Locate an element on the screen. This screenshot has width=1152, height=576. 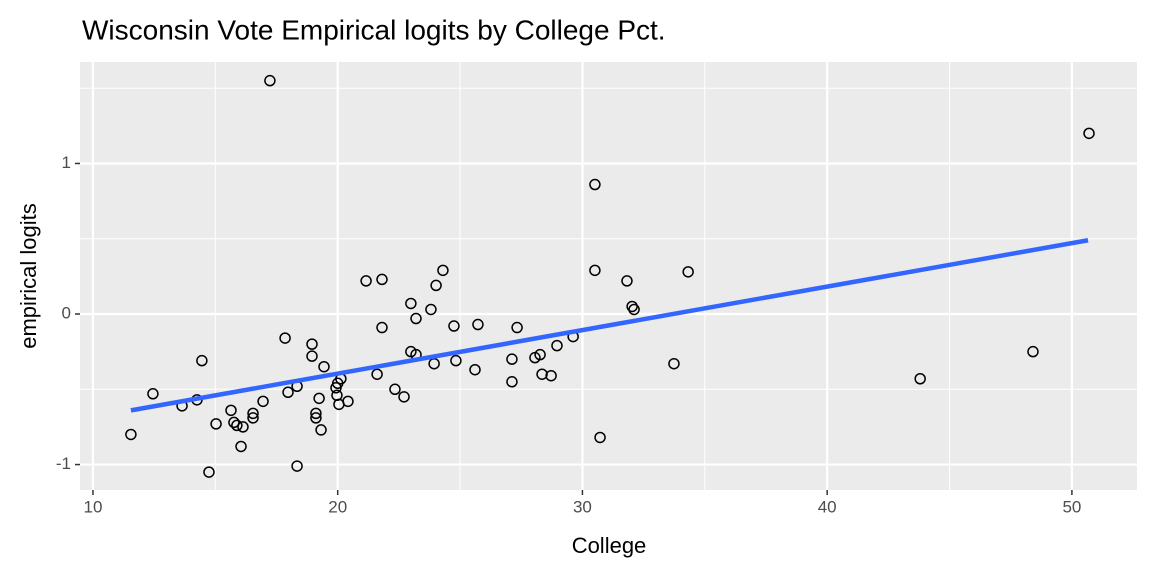
y-tick-label: 1 is located at coordinates (66, 162).